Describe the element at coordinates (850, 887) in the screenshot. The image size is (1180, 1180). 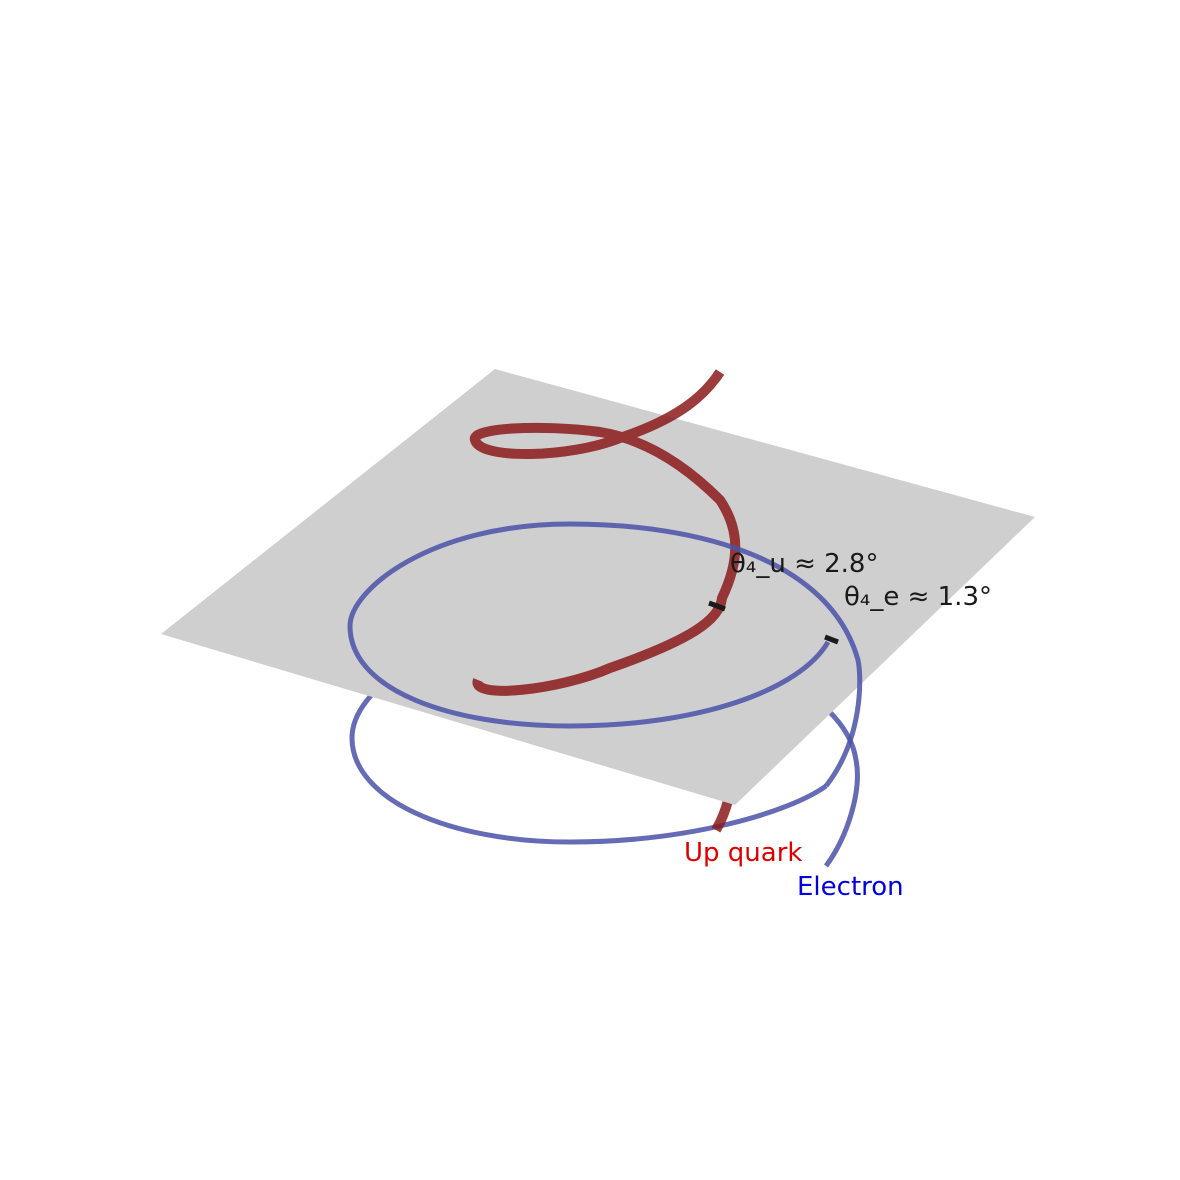
I see `electron-label: Electron` at that location.